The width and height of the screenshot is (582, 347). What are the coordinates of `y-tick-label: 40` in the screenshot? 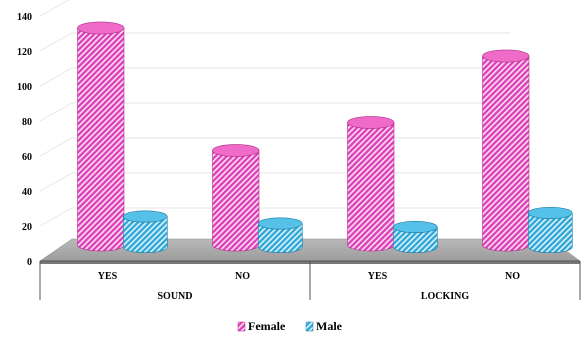 It's located at (27, 192).